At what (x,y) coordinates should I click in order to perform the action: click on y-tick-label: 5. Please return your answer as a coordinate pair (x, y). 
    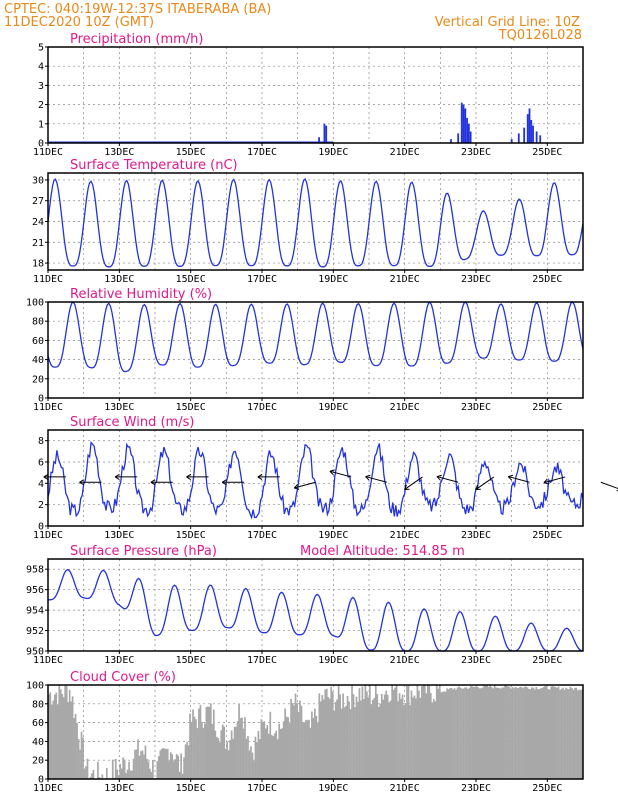
    Looking at the image, I should click on (41, 48).